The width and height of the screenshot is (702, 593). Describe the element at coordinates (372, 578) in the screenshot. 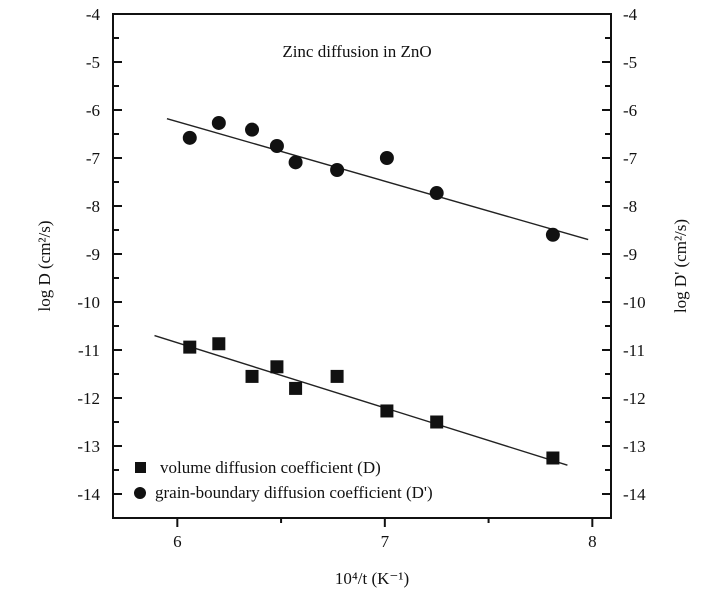

I see `x-axis-label: 10⁴/t (K⁻¹)` at that location.